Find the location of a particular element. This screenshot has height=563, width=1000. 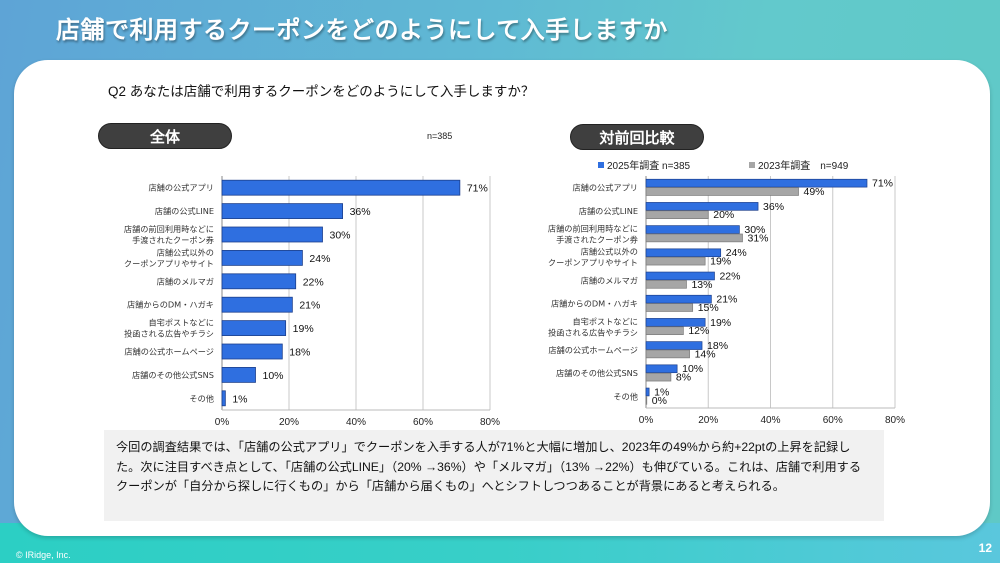

data-label-2023: 14% is located at coordinates (705, 354).